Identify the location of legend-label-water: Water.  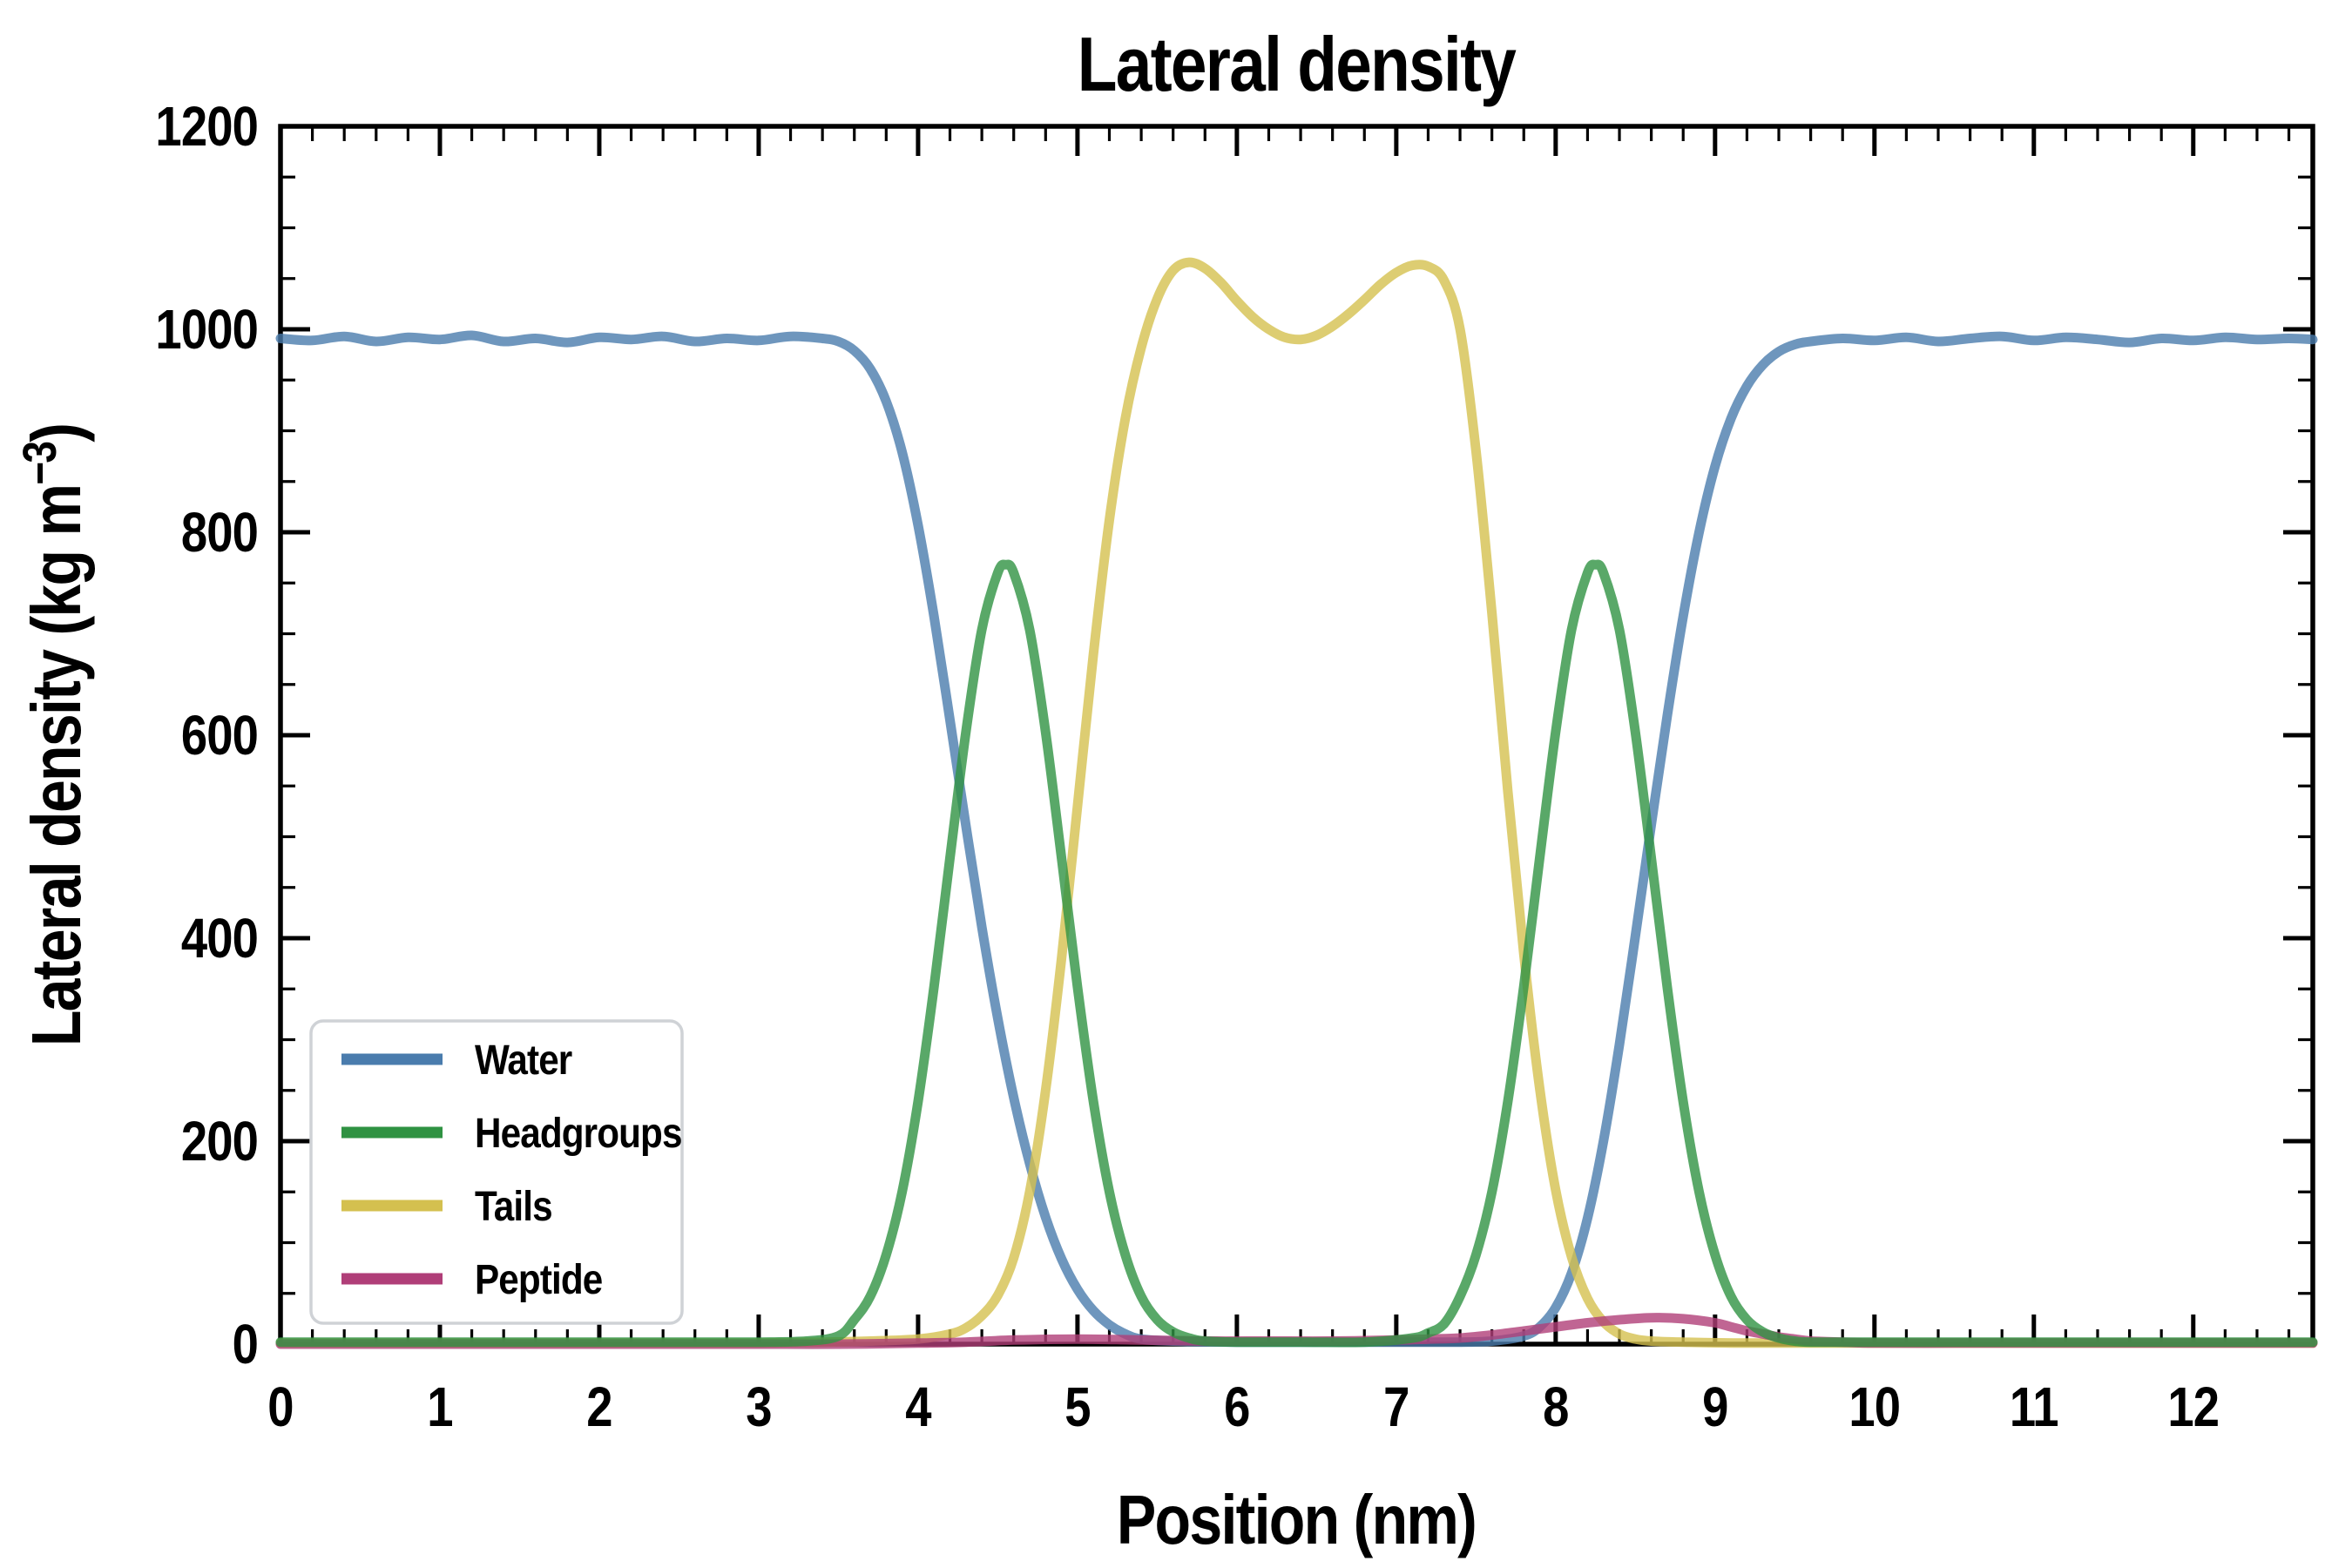
(523, 1059).